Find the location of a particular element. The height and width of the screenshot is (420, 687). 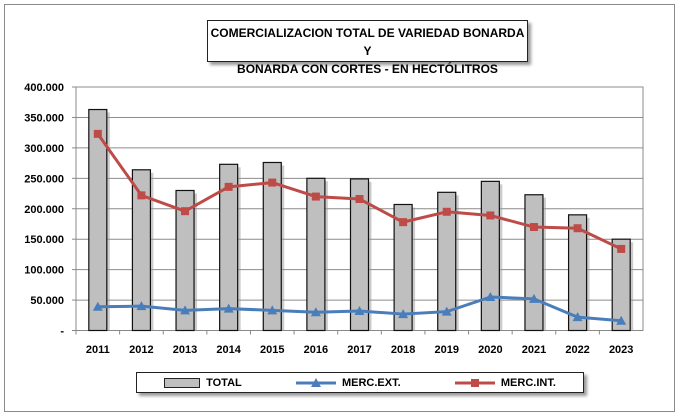

bar-2022 is located at coordinates (577, 273).